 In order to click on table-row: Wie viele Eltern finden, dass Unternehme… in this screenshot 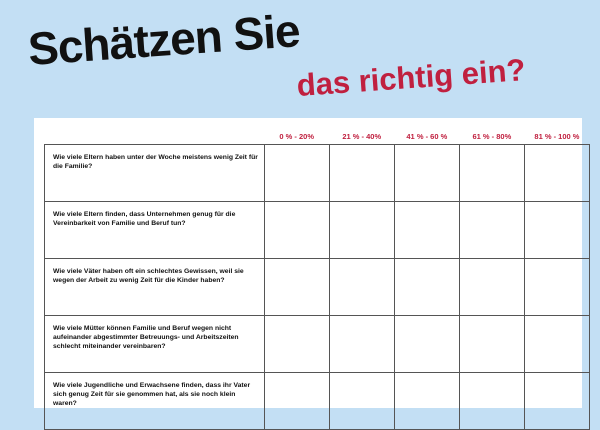, I will do `click(317, 230)`.